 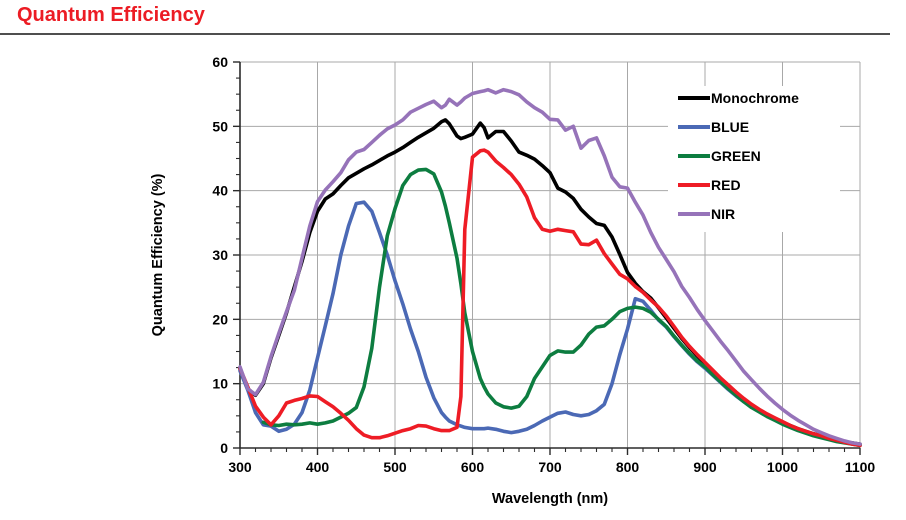 What do you see at coordinates (318, 467) in the screenshot?
I see `x-tick-label: 400` at bounding box center [318, 467].